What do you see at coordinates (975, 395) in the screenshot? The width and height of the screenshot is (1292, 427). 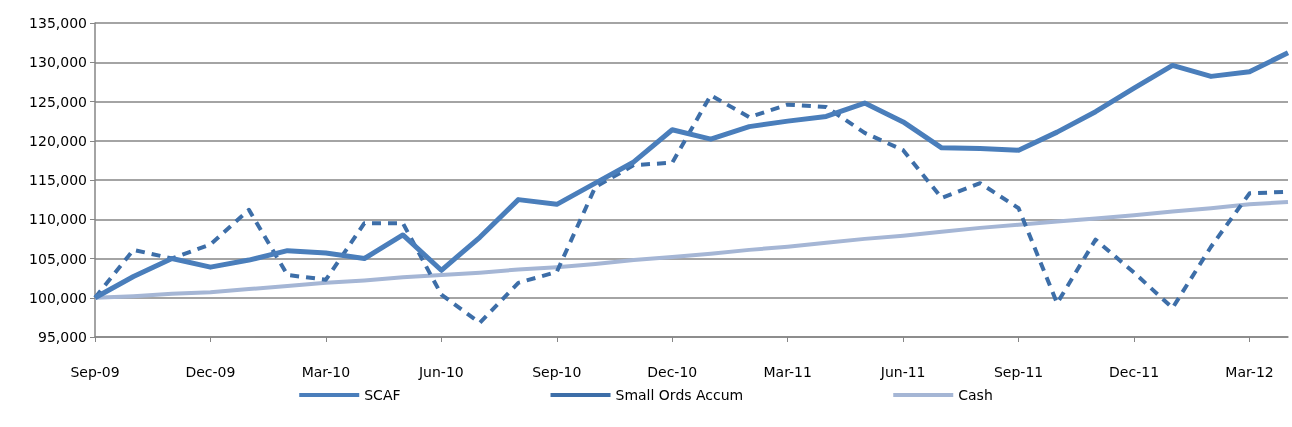 I see `legend-label: Cash` at bounding box center [975, 395].